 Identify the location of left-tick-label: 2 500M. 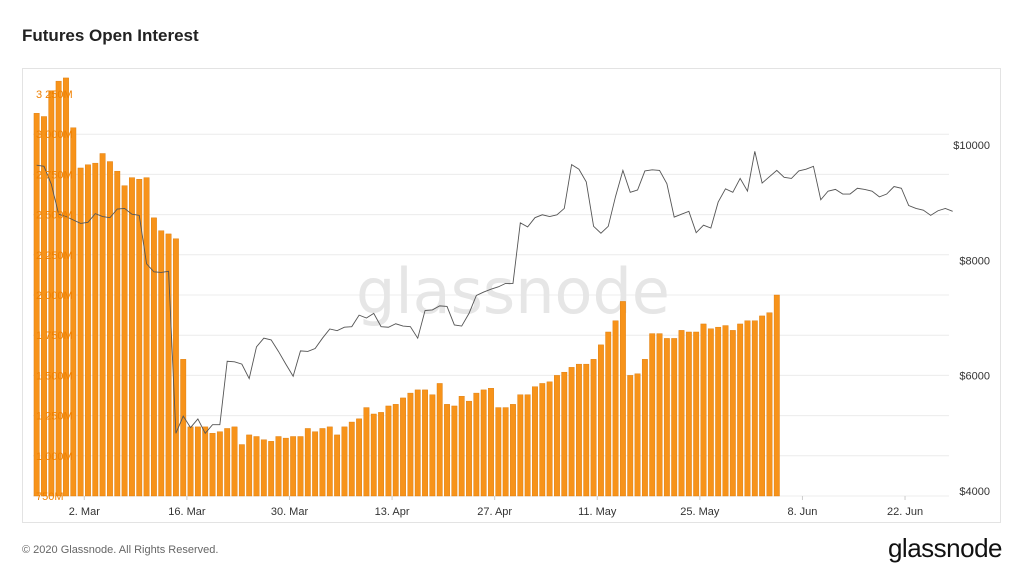
(54, 216).